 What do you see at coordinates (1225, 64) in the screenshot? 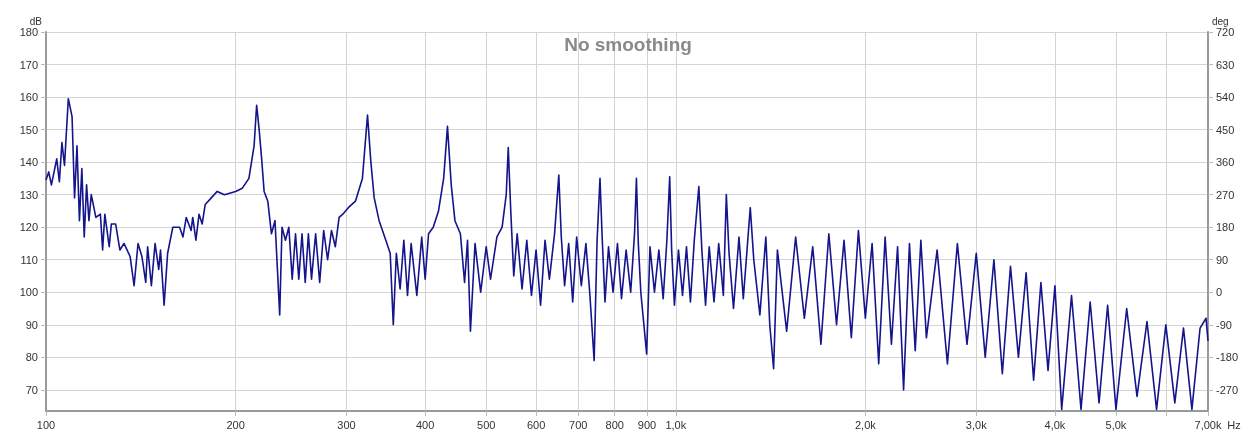
I see `y2-tick-label: 630` at bounding box center [1225, 64].